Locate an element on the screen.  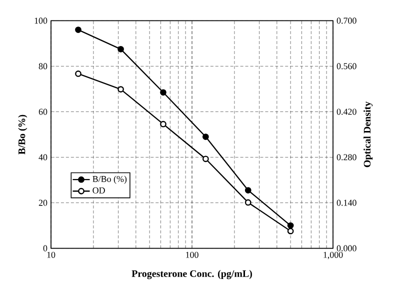
y-tick-label: 40 is located at coordinates (43, 157).